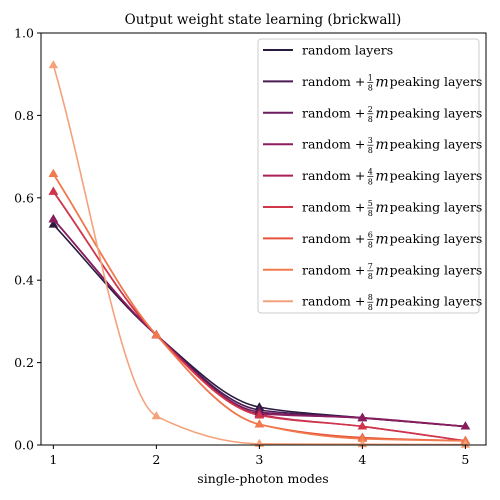 Image resolution: width=500 pixels, height=500 pixels. Describe the element at coordinates (381, 177) in the screenshot. I see `legend-m-4: m` at that location.